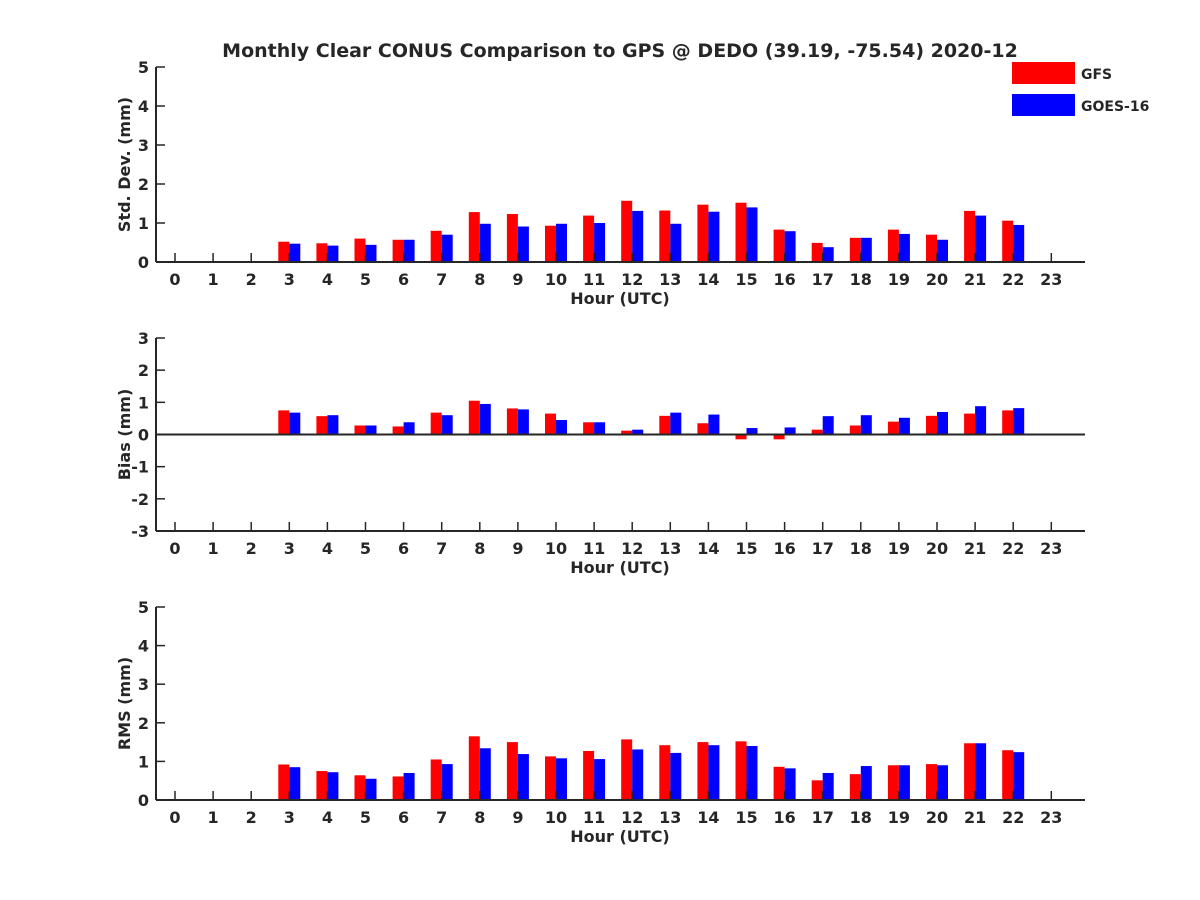 This screenshot has height=900, width=1200. I want to click on y-axis-label: Bias (mm), so click(124, 435).